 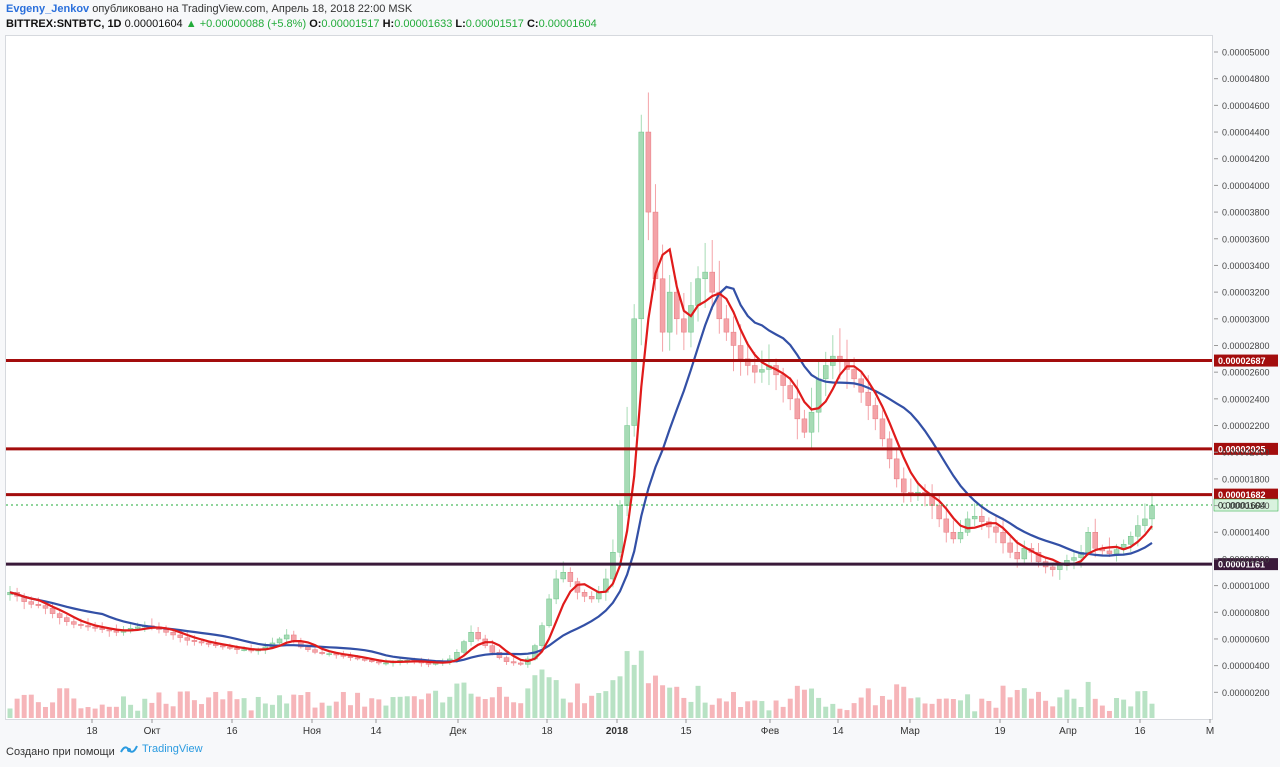 What do you see at coordinates (1246, 266) in the screenshot?
I see `y-tick-label: 0.00003400` at bounding box center [1246, 266].